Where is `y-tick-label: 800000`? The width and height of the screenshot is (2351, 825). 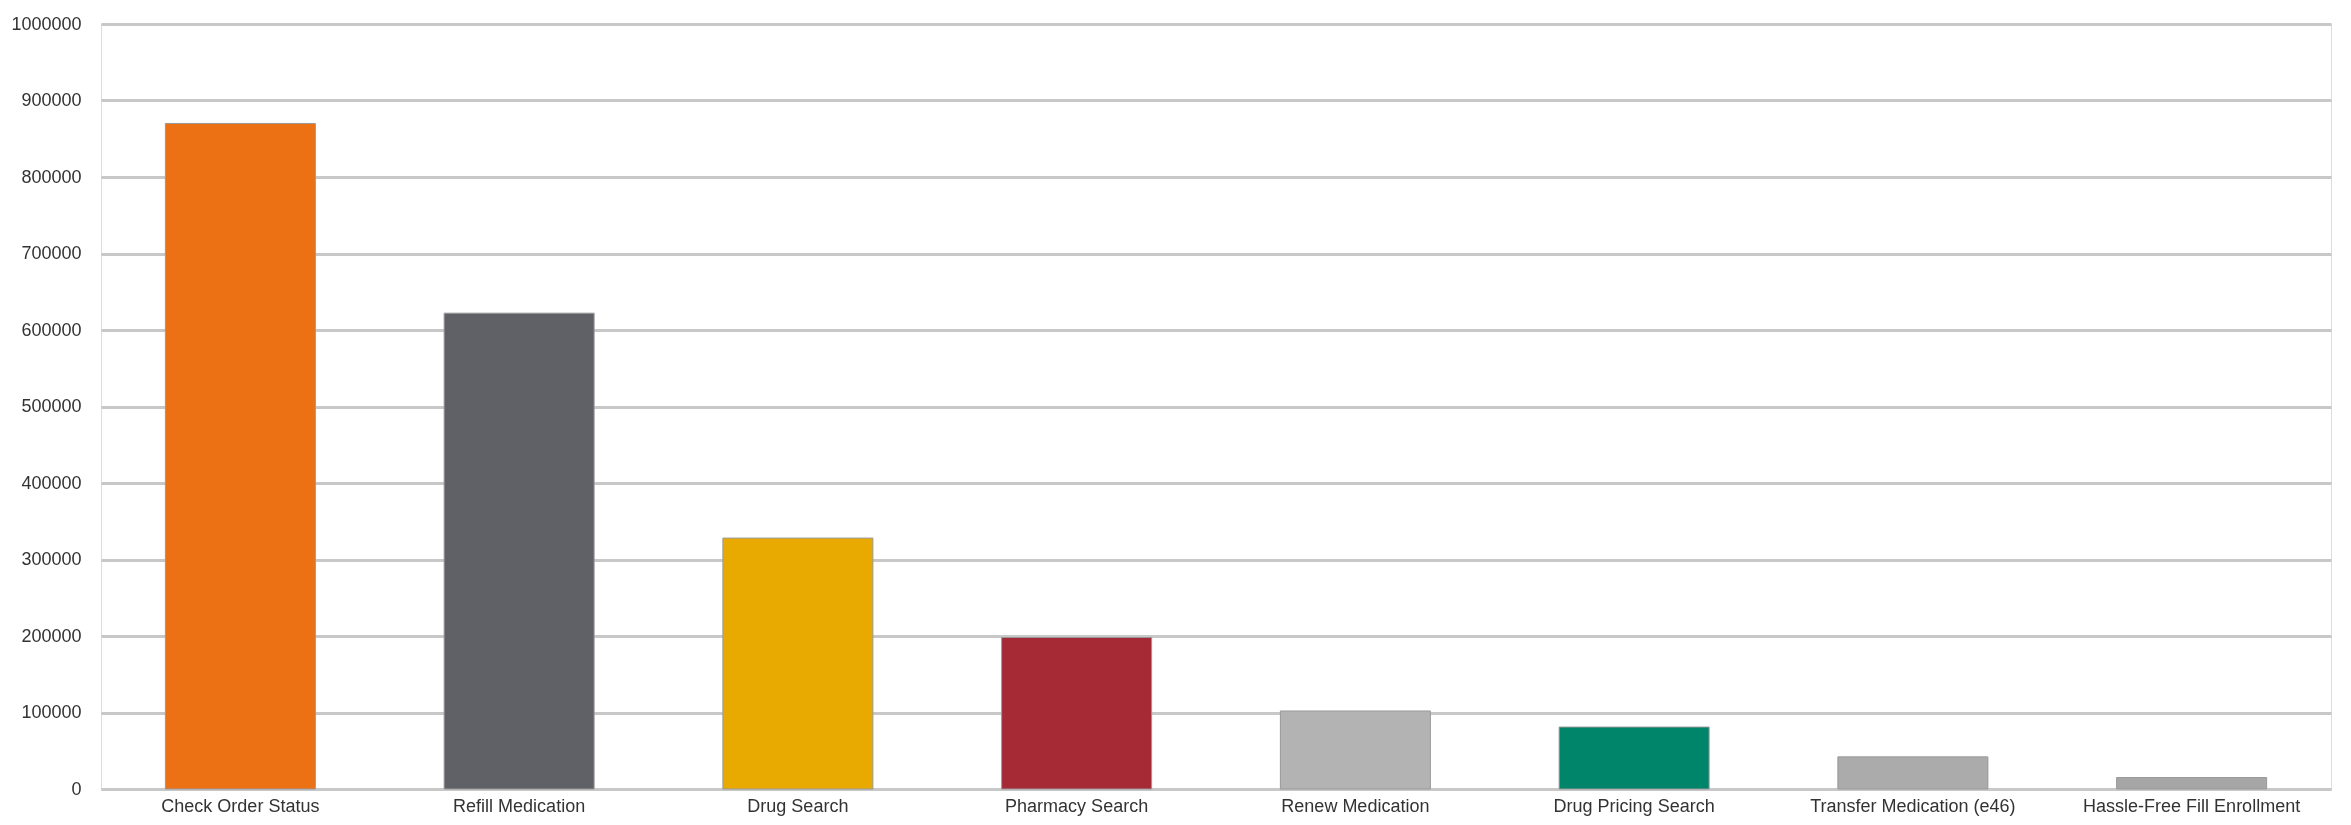 y-tick-label: 800000 is located at coordinates (51, 176).